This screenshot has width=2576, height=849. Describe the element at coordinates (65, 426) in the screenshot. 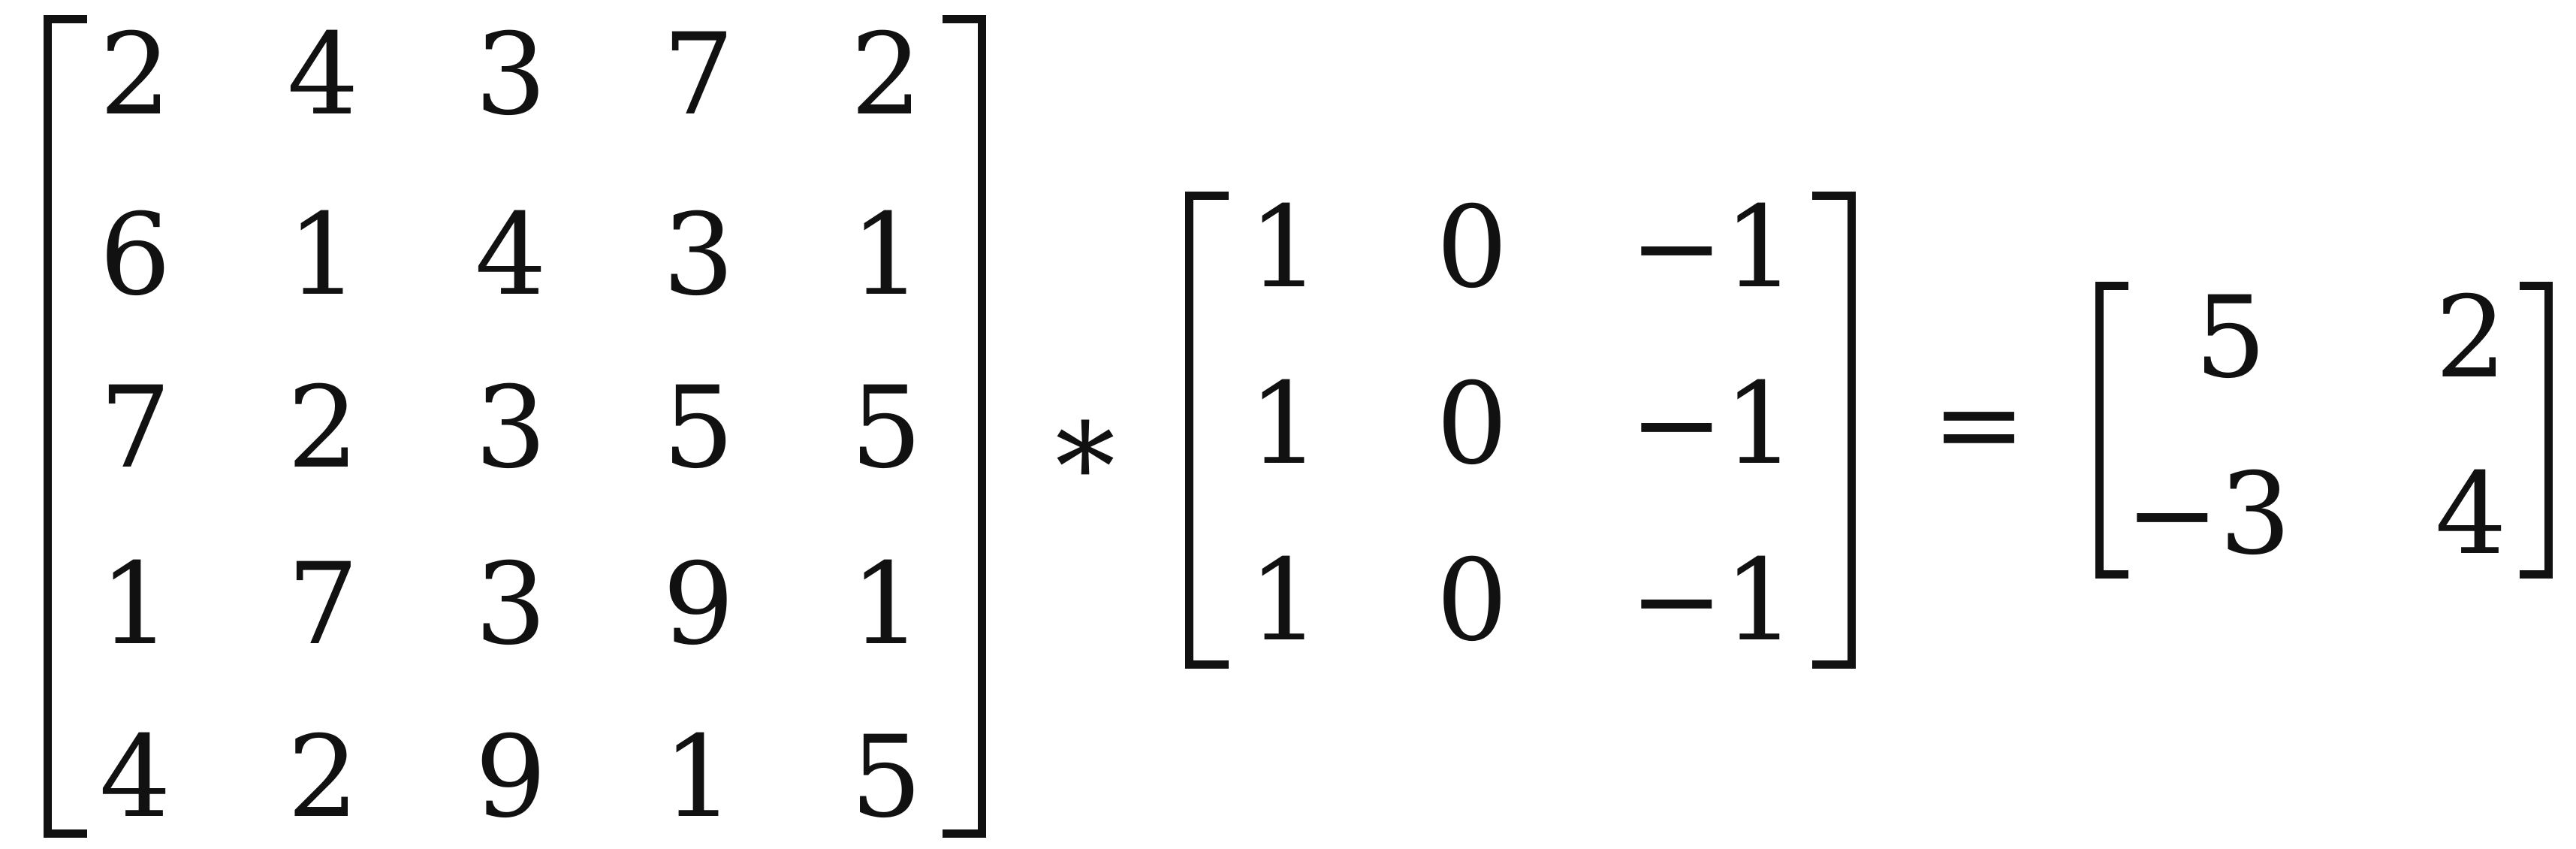

I see `input-matrix-left-bracket` at that location.